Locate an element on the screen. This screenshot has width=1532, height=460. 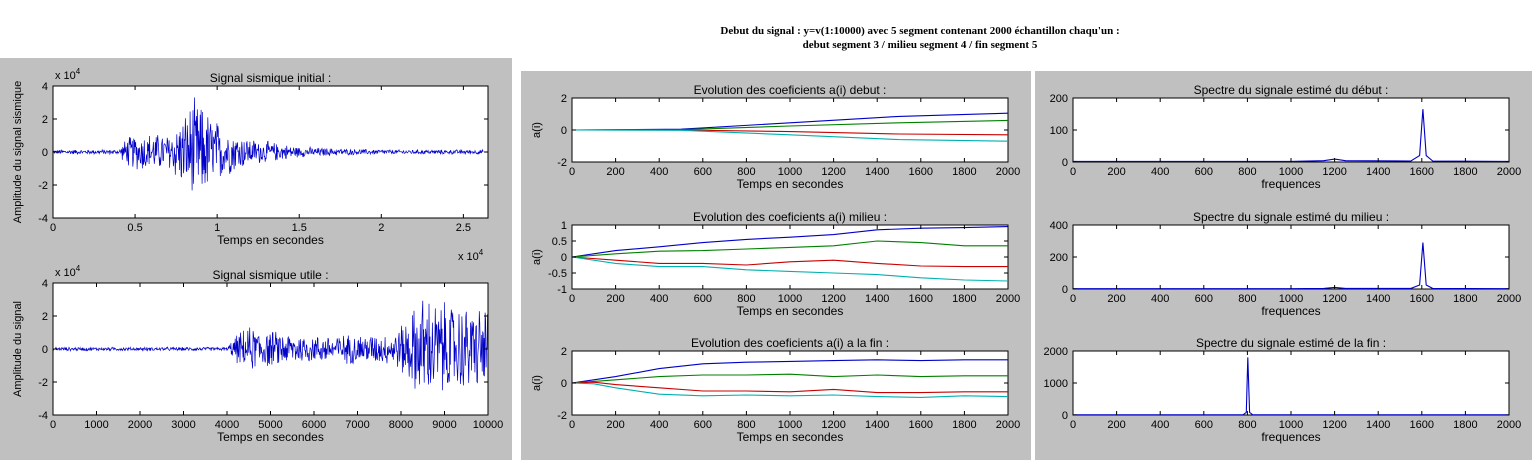
x-tick-label-6-2: 400 is located at coordinates (1160, 299).